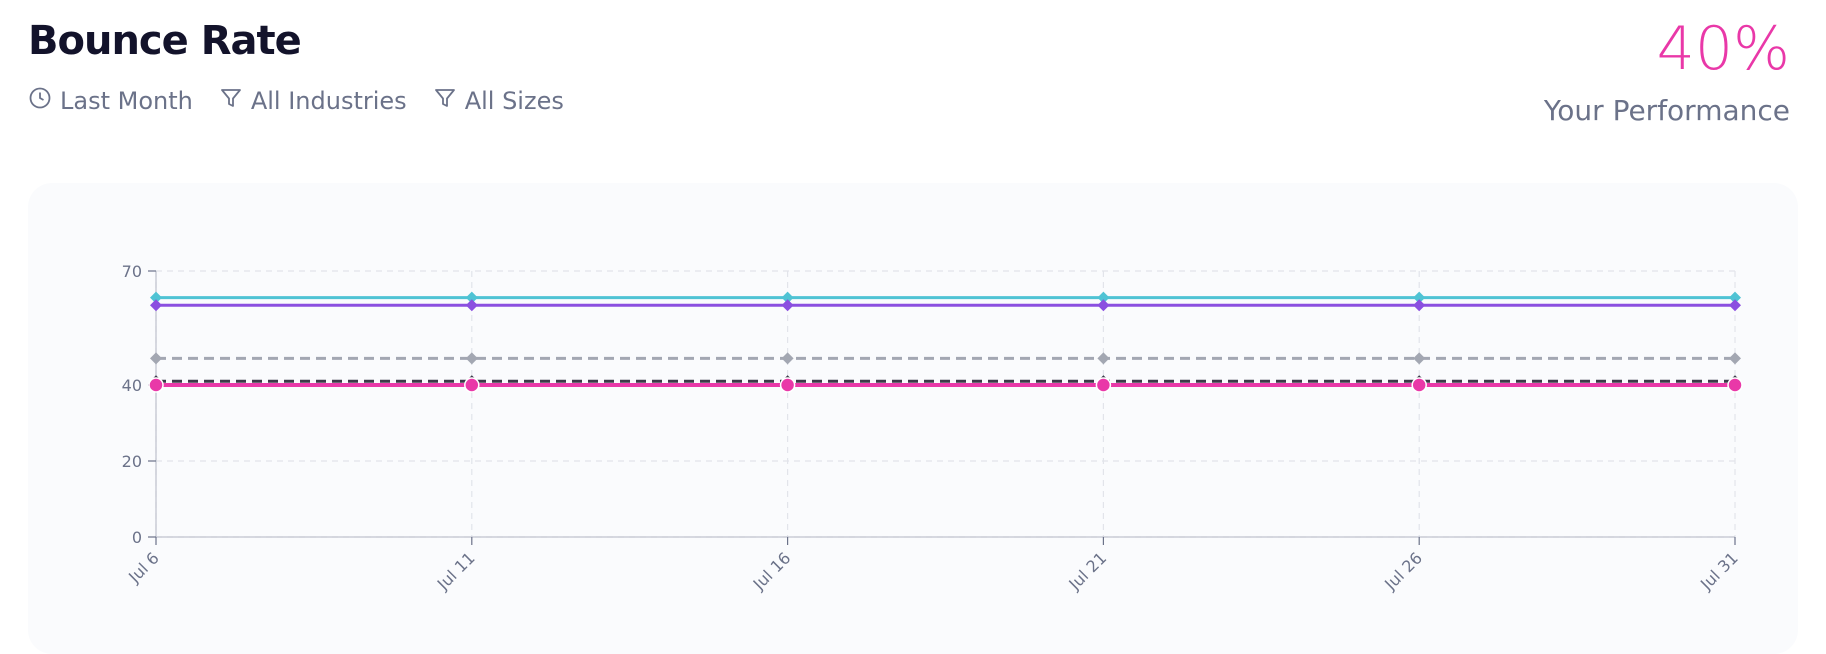  Describe the element at coordinates (40, 101) in the screenshot. I see `clock-icon` at that location.